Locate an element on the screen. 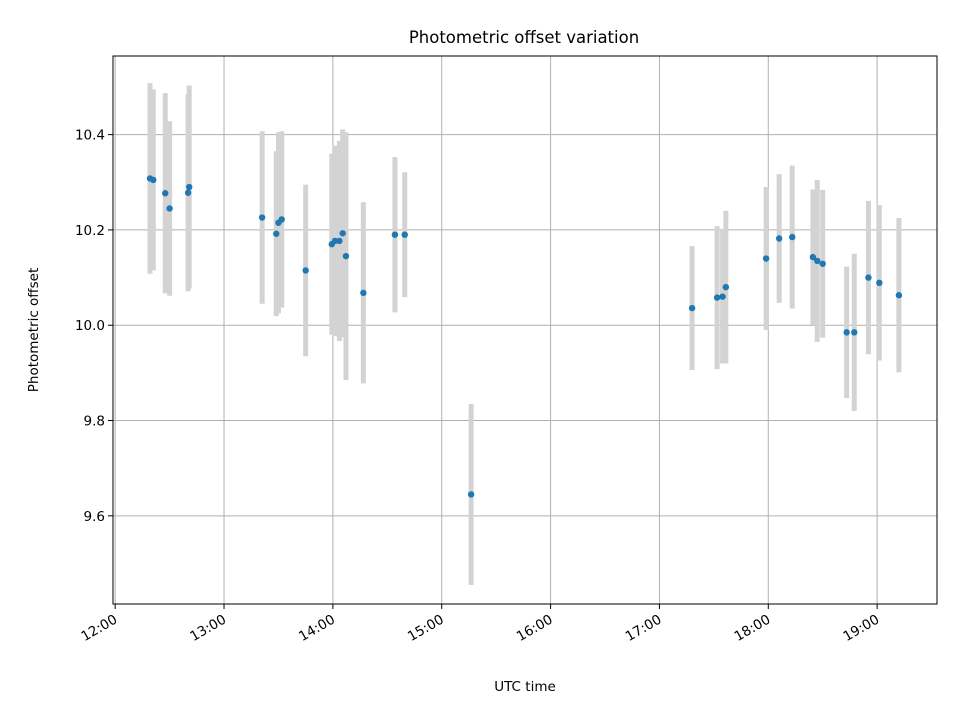 This screenshot has width=960, height=720. y-tick-label: 10.2 is located at coordinates (90, 231).